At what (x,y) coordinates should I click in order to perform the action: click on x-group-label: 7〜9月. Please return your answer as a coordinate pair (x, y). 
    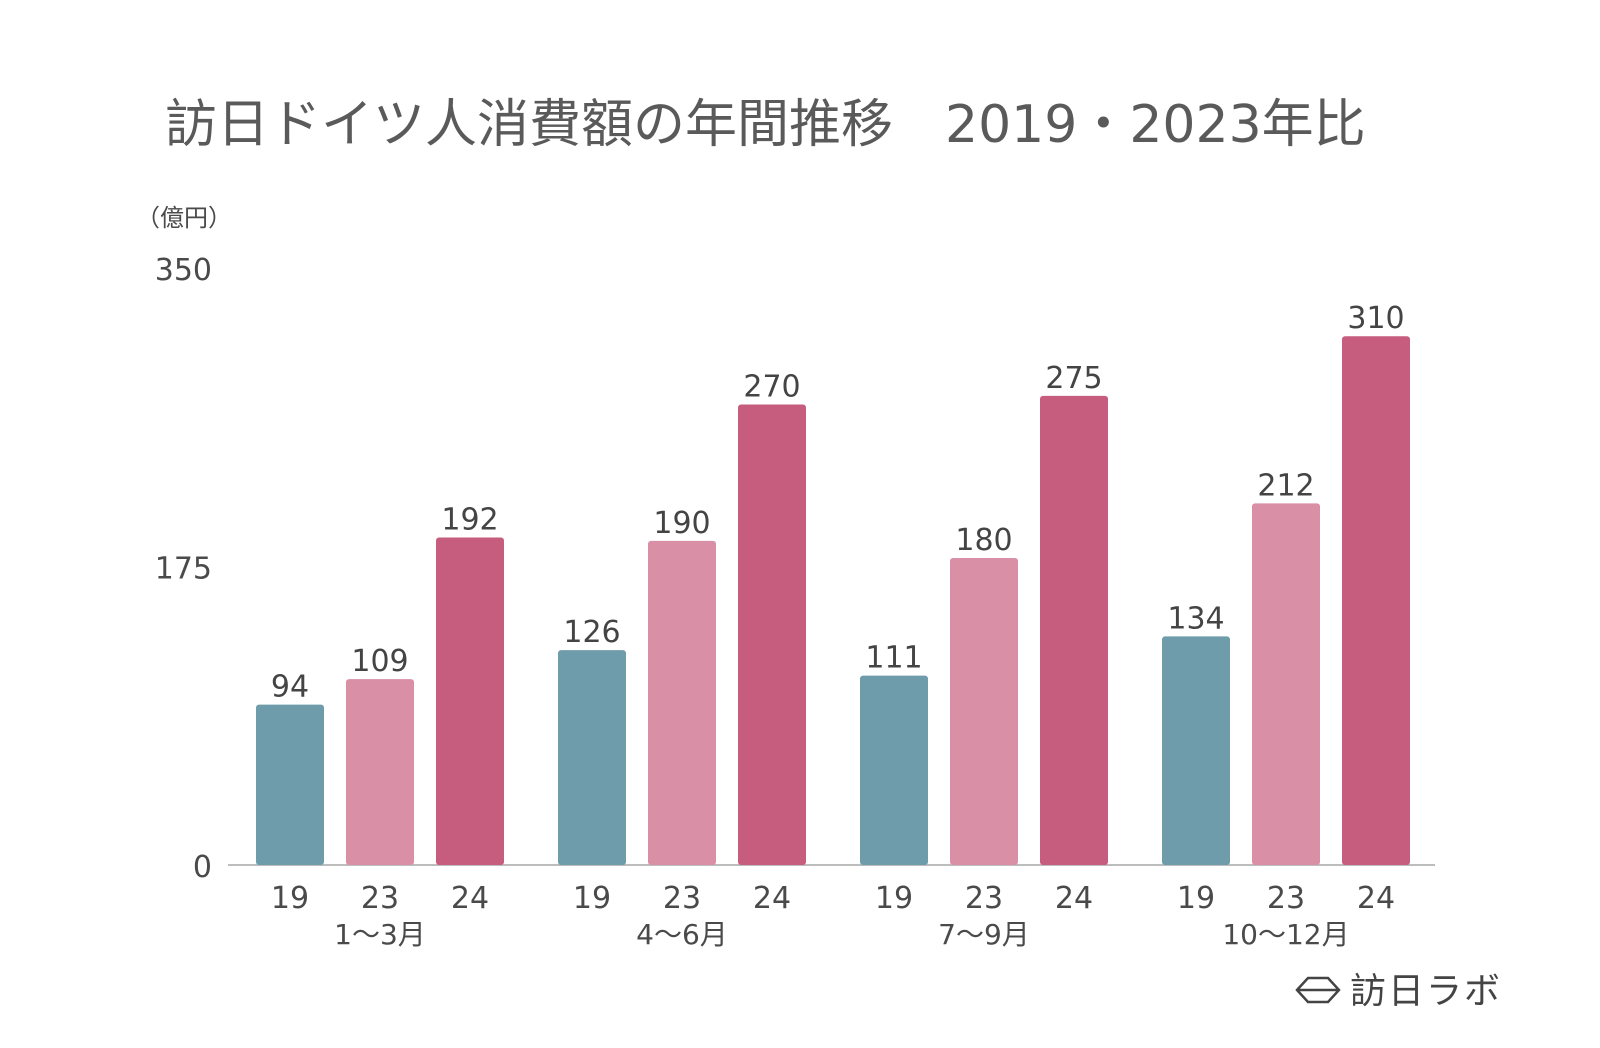
    Looking at the image, I should click on (984, 934).